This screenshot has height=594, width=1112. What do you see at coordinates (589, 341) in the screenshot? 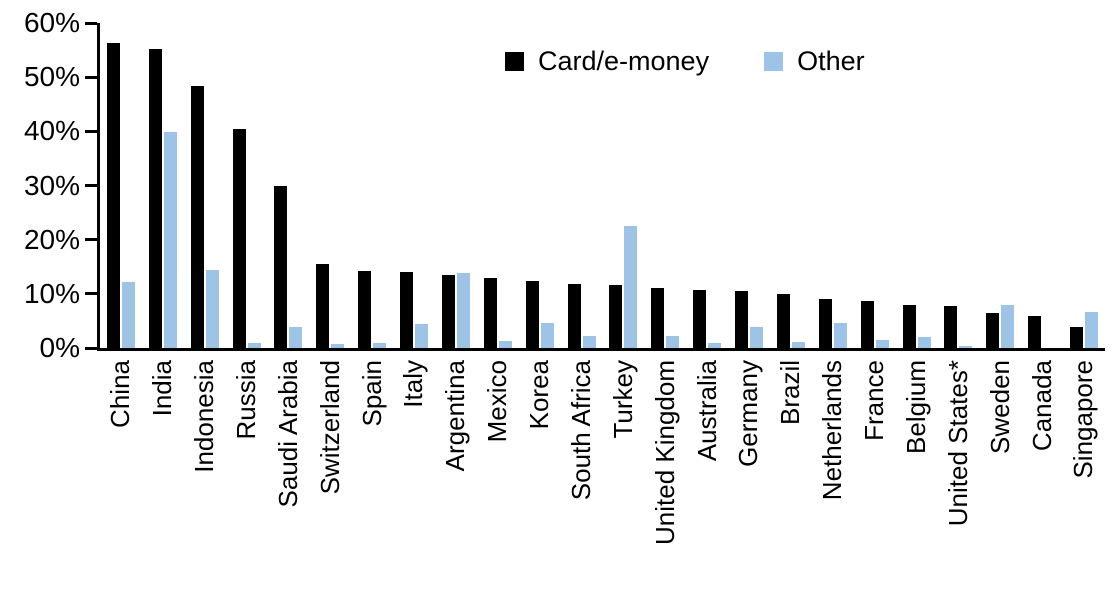
I see `bar-other-south-africa` at bounding box center [589, 341].